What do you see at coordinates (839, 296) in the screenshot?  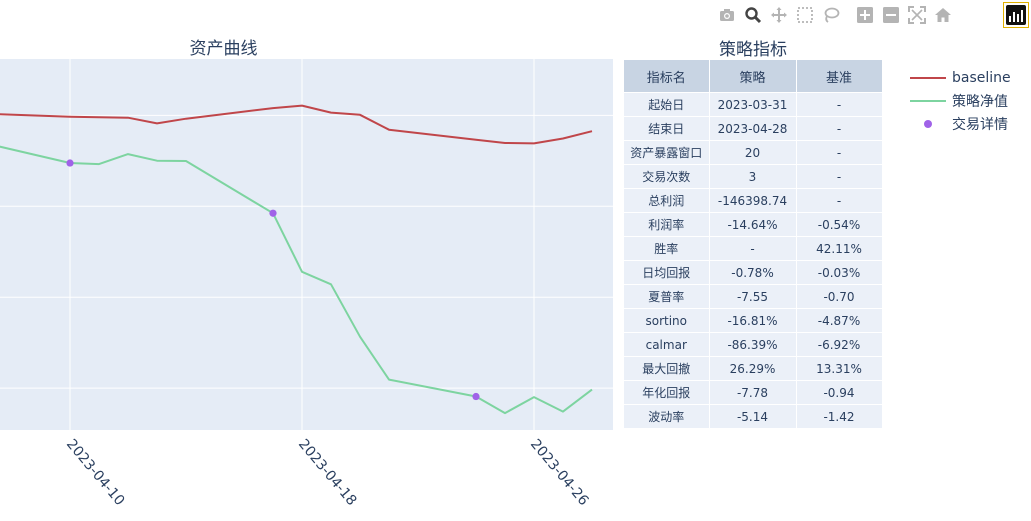 I see `benchmark-value-cell: -0.70` at bounding box center [839, 296].